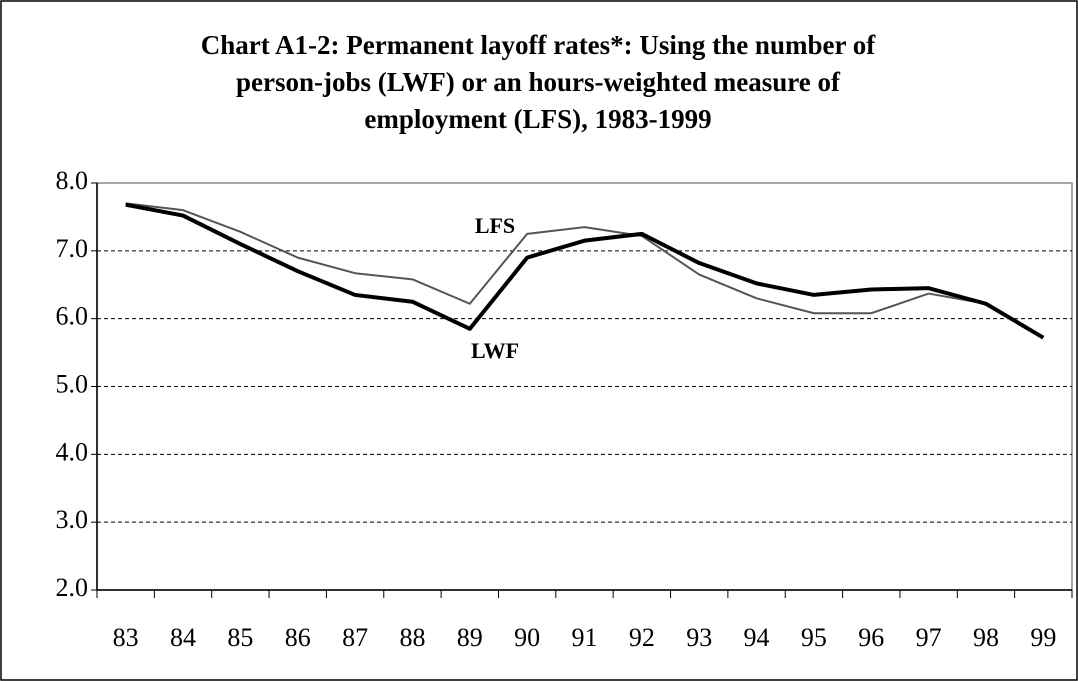 This screenshot has width=1078, height=681. I want to click on x-tick-label: 92, so click(642, 637).